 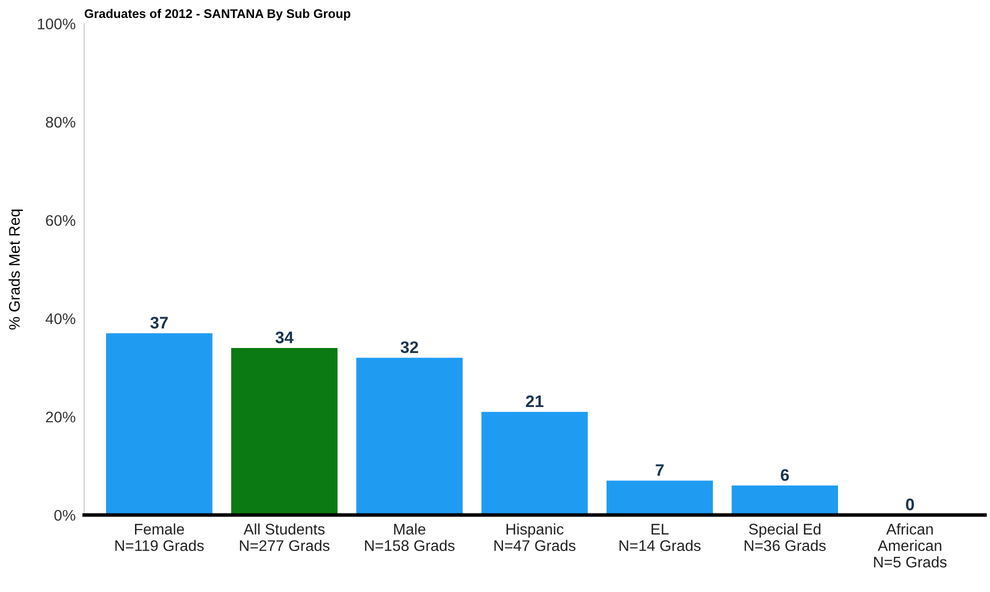 I want to click on data-label: 0, so click(x=910, y=504).